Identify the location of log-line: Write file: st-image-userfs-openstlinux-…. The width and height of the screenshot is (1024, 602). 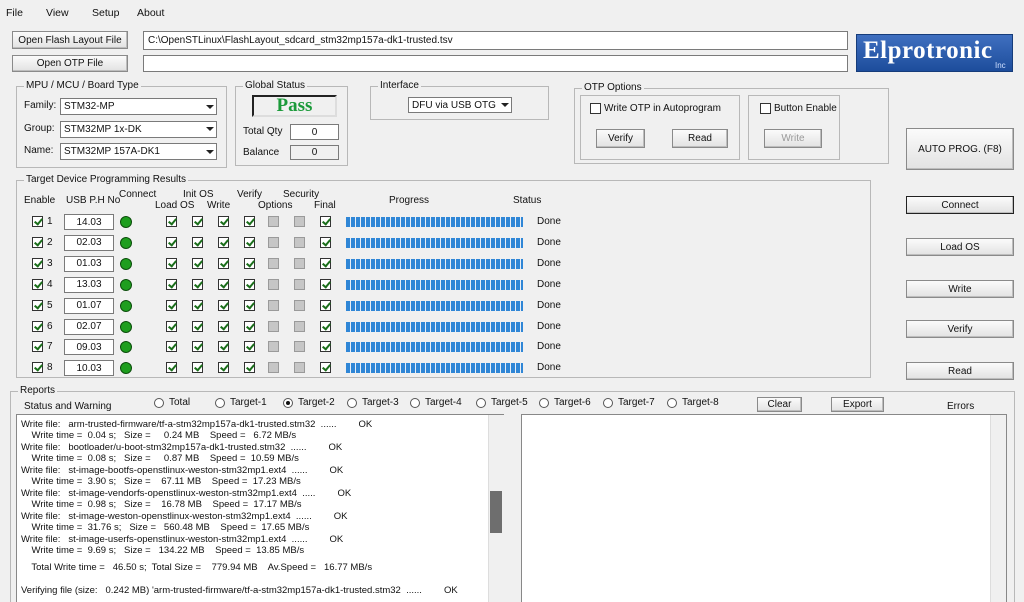
(182, 540).